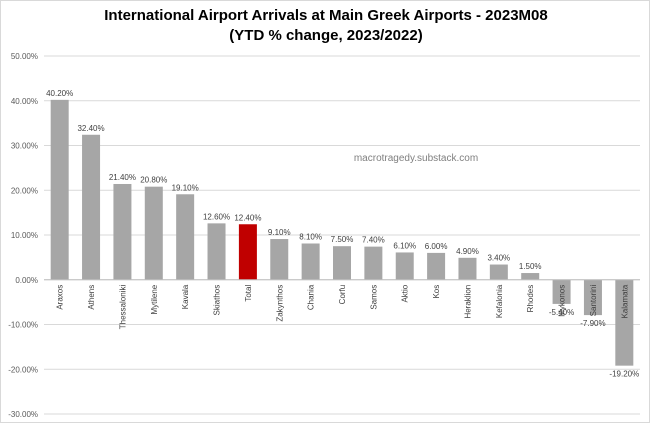  What do you see at coordinates (122, 177) in the screenshot?
I see `data-label: 21.40%` at bounding box center [122, 177].